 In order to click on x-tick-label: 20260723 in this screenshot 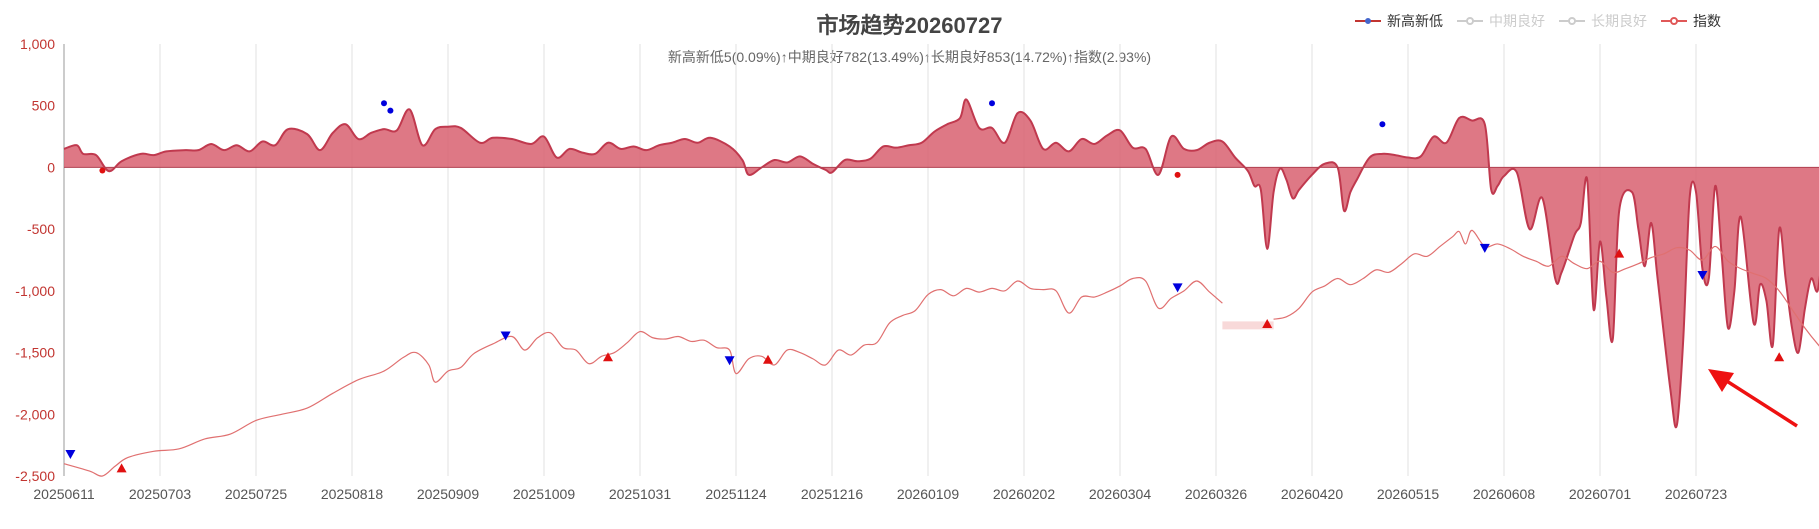, I will do `click(1696, 494)`.